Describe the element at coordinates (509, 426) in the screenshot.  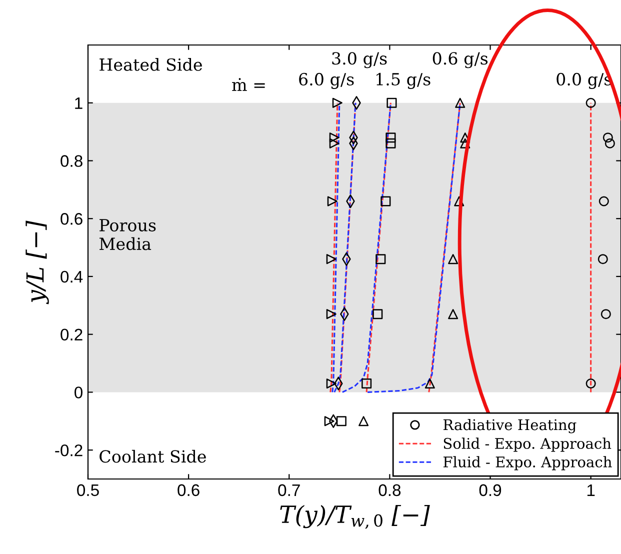
I see `legend-label: Radiative Heating` at that location.